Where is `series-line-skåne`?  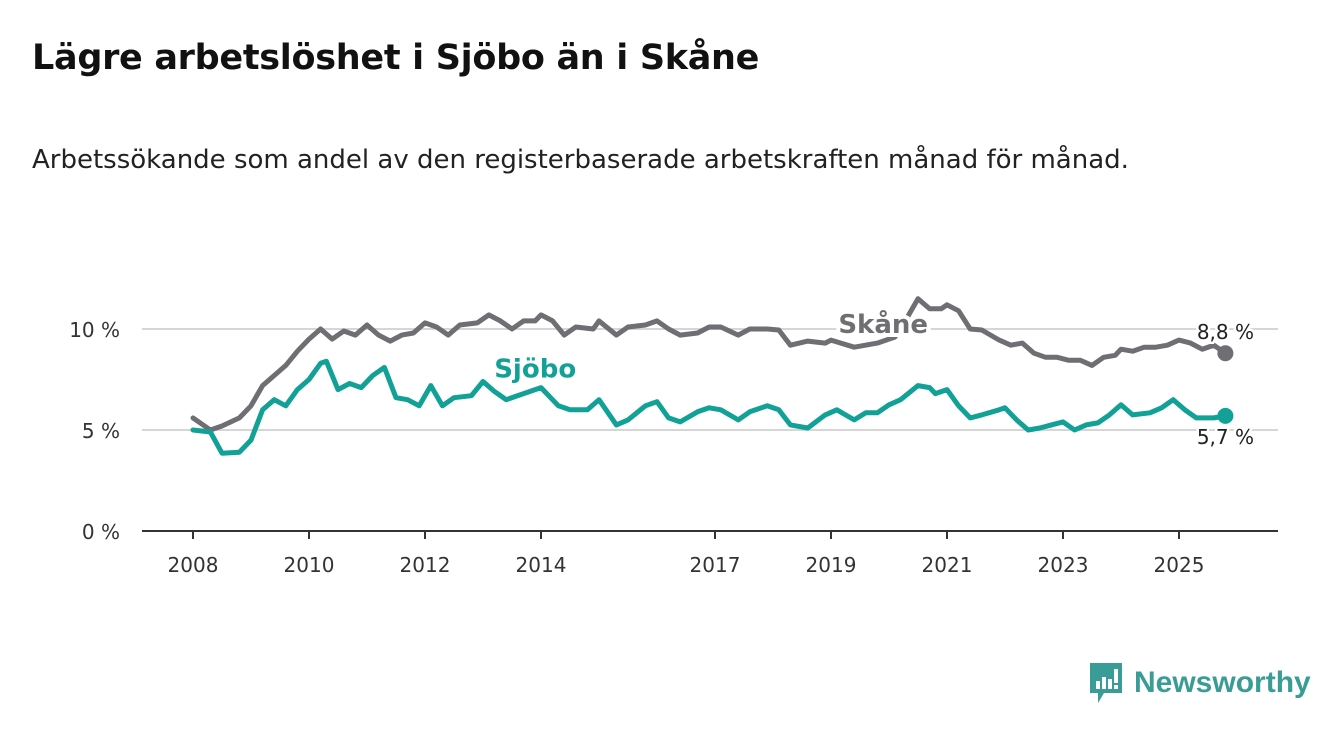 series-line-skåne is located at coordinates (709, 364).